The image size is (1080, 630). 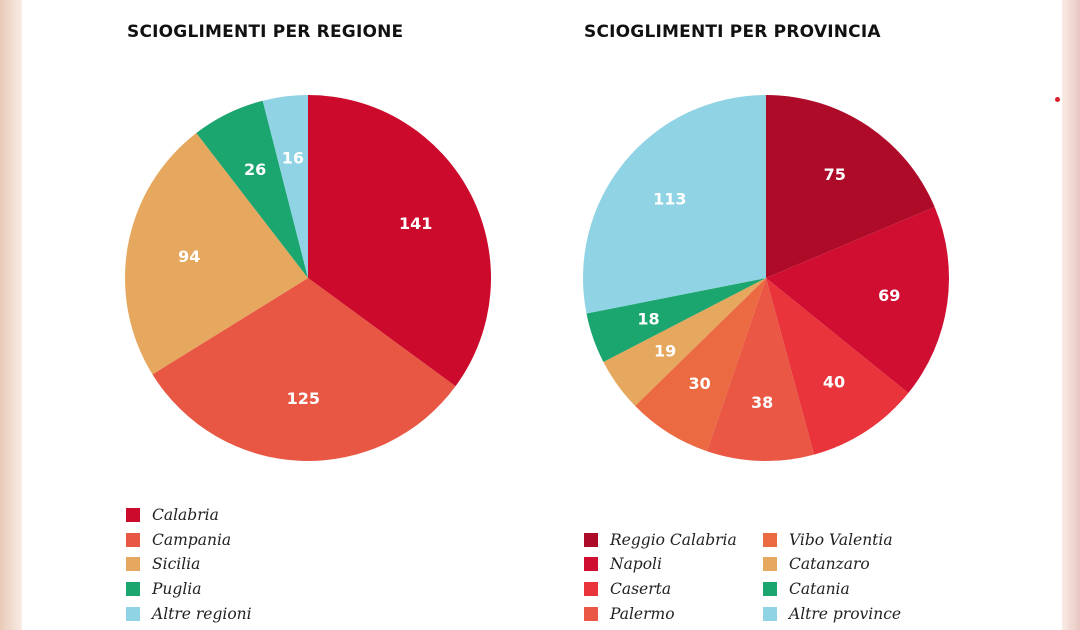 I want to click on legend-item-altre-regioni: Altre regioni, so click(x=189, y=614).